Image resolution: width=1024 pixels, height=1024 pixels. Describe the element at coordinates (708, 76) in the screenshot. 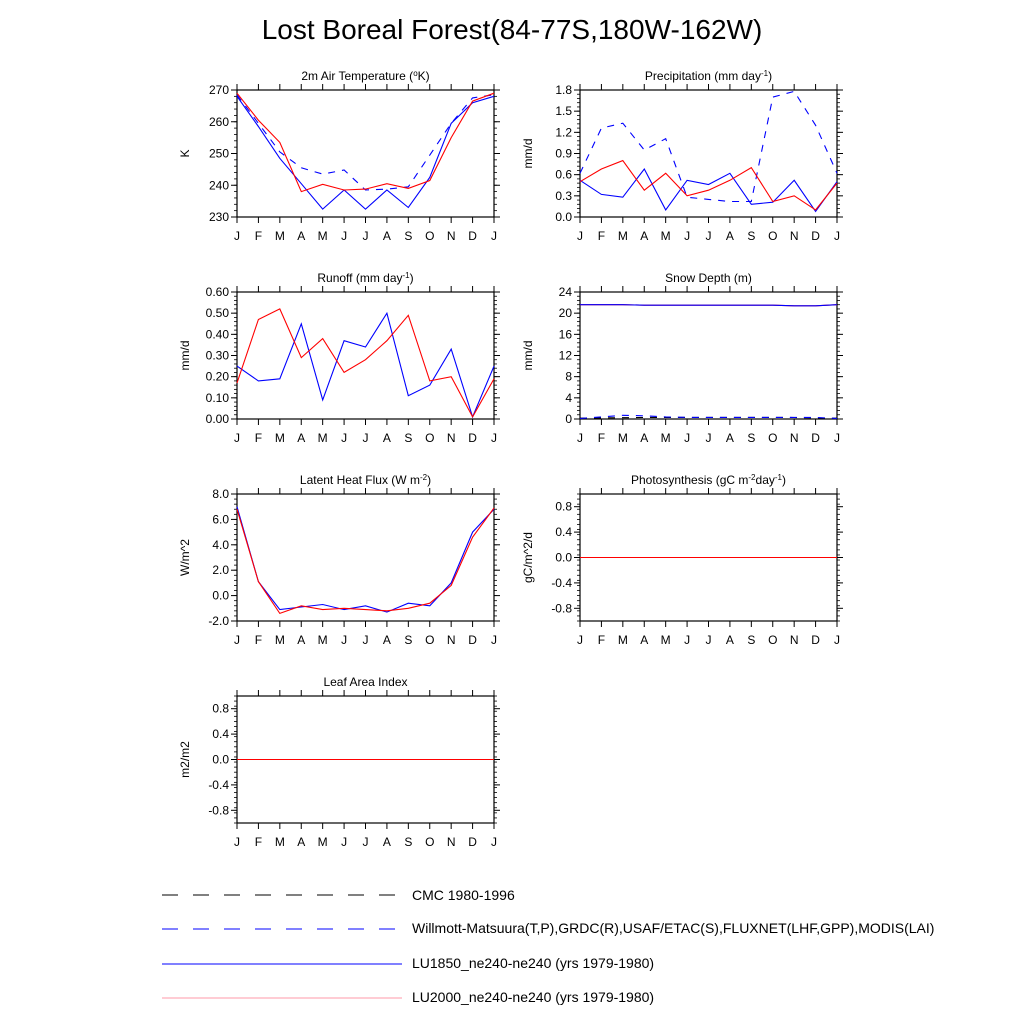

I see `panel-title: Precipitation (mm day-1)` at that location.